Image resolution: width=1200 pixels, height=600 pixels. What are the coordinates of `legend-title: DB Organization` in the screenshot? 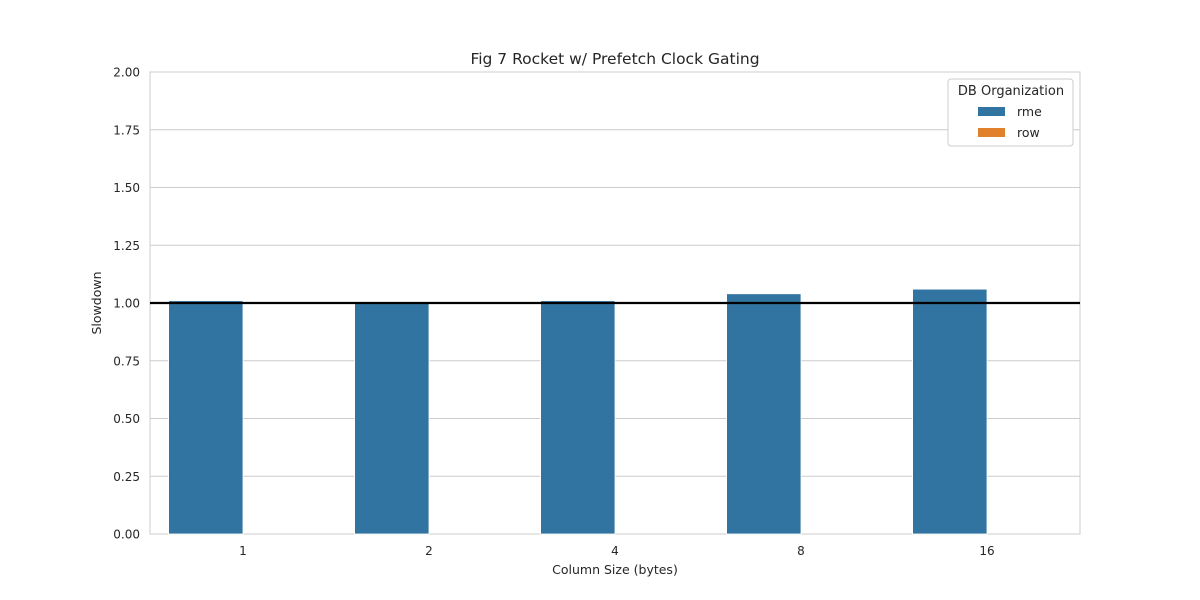 It's located at (1011, 91).